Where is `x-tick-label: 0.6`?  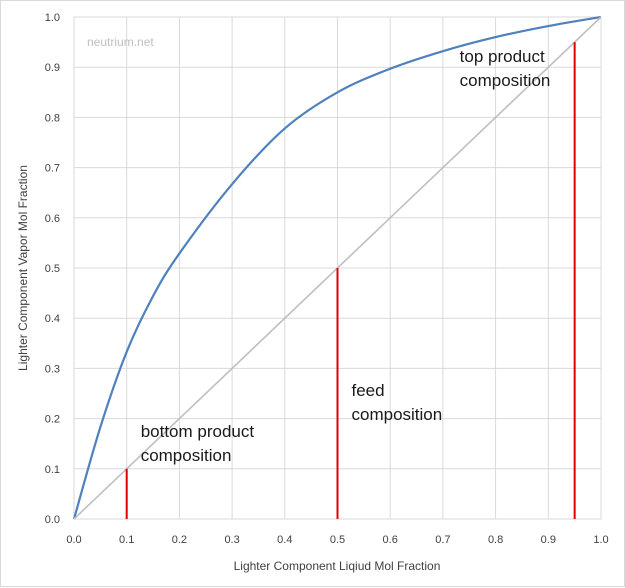 x-tick-label: 0.6 is located at coordinates (390, 540).